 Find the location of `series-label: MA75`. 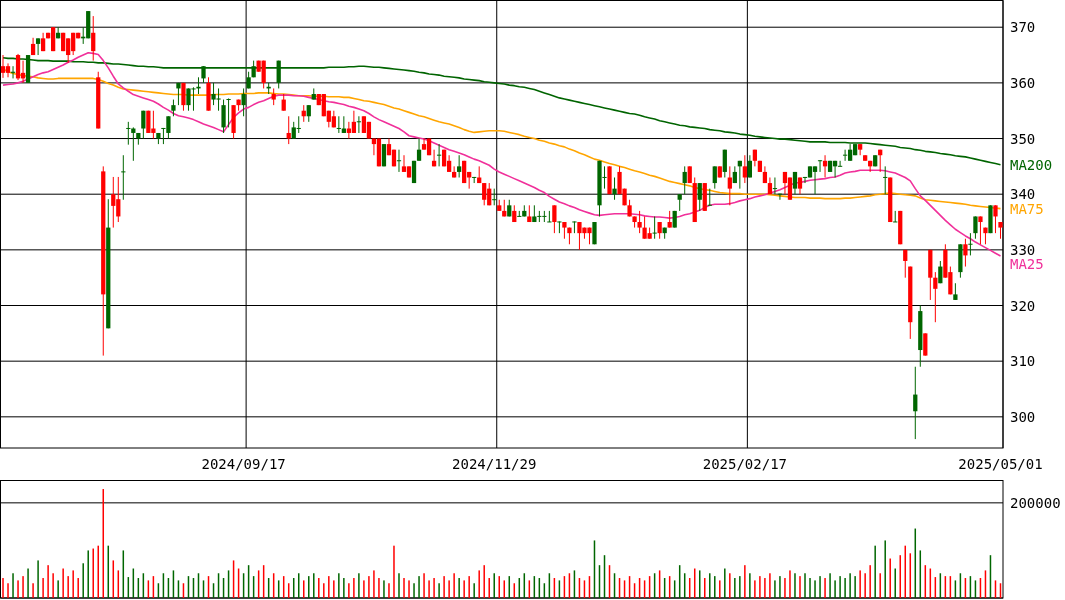

series-label: MA75 is located at coordinates (1027, 208).